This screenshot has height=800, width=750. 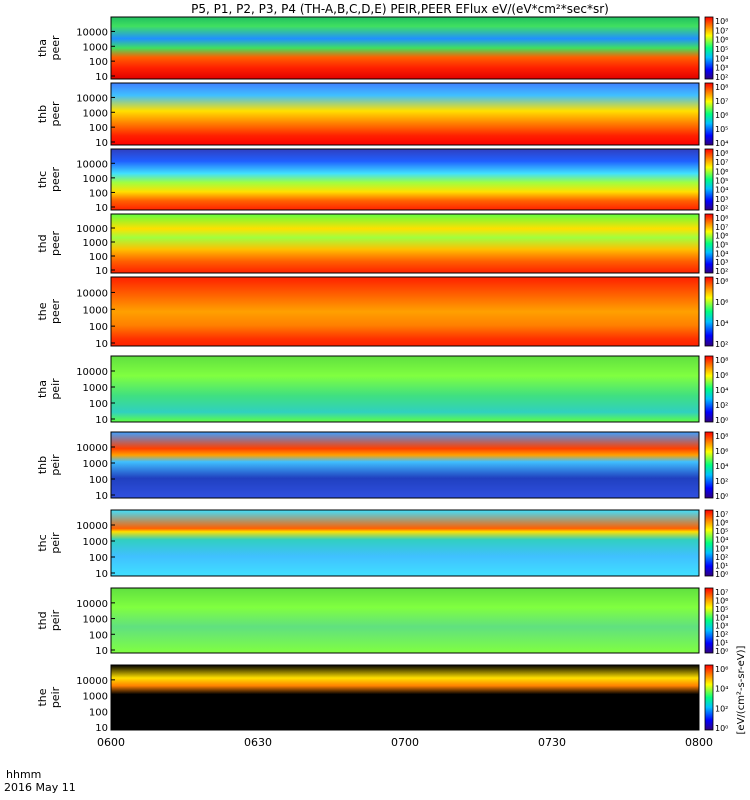 What do you see at coordinates (111, 742) in the screenshot?
I see `x-tick-label: 0600` at bounding box center [111, 742].